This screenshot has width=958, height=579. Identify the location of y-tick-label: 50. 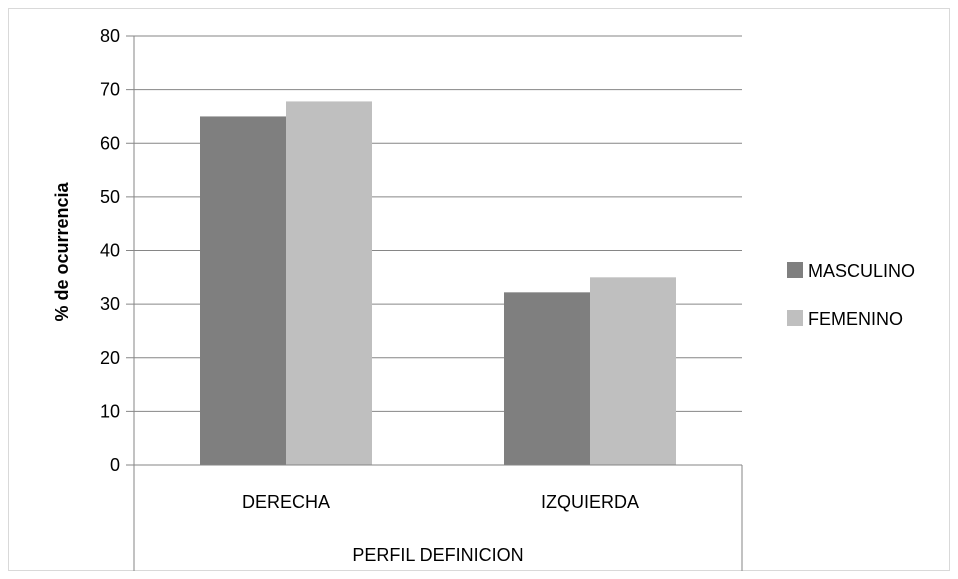
(110, 197).